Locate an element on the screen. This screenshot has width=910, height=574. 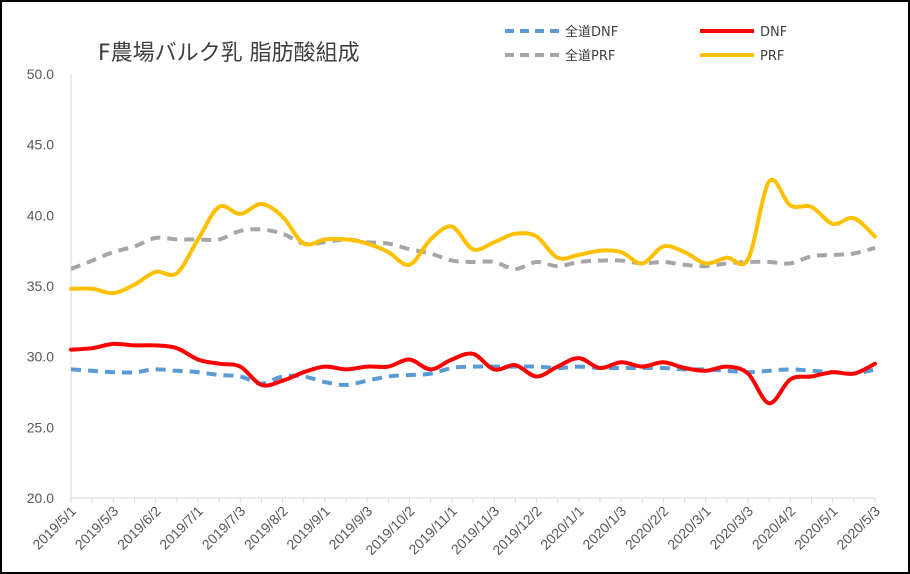
y-tick-labels: 20.0 25.0 30.0 35.0 40.0 45.0 50.0 is located at coordinates (40, 286).